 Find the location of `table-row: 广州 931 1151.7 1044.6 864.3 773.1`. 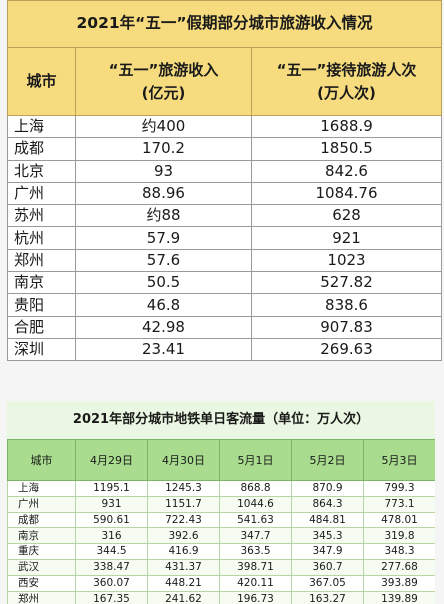

table-row: 广州 931 1151.7 1044.6 864.3 773.1 is located at coordinates (221, 504).